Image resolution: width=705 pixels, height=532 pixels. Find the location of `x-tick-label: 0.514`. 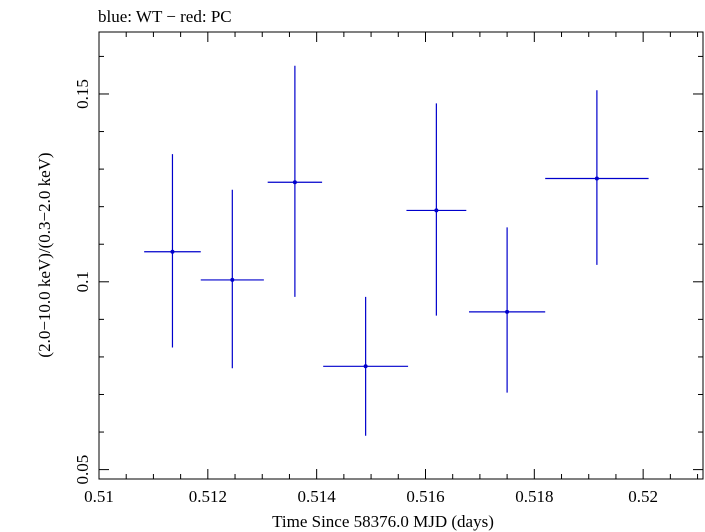

x-tick-label: 0.514 is located at coordinates (317, 496).